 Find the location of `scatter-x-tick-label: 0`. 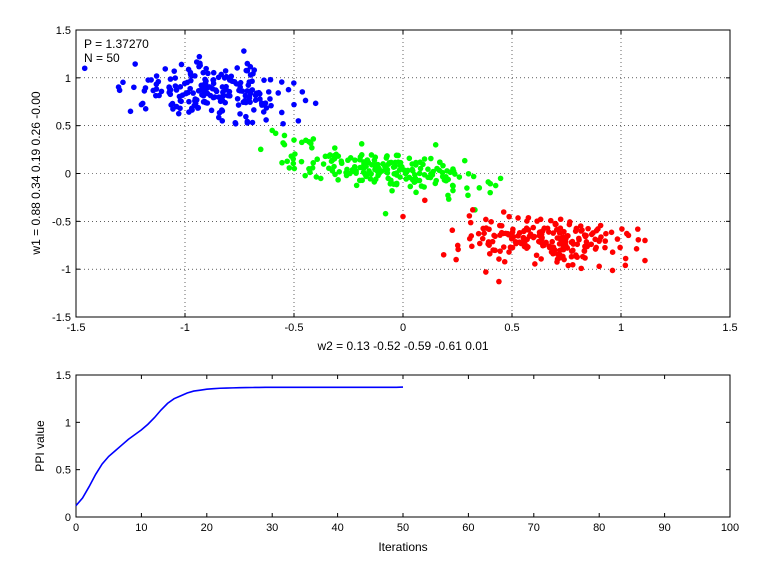

scatter-x-tick-label: 0 is located at coordinates (403, 328).